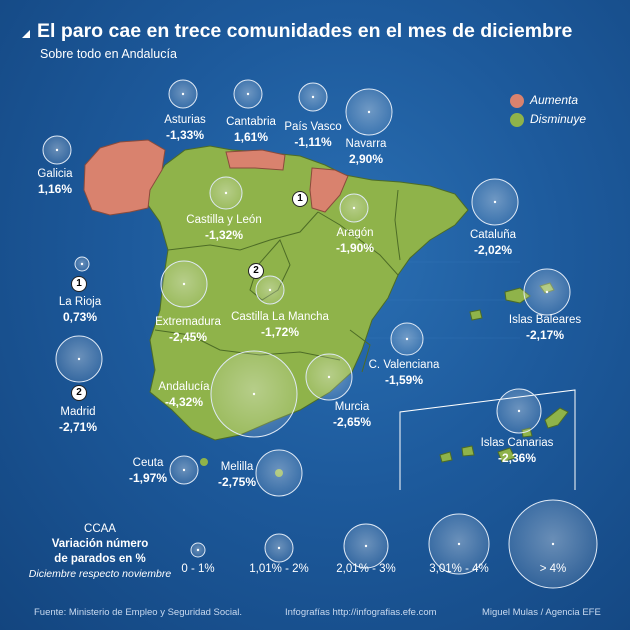 The image size is (630, 630). I want to click on region-label: Asturias -1,33%, so click(185, 128).